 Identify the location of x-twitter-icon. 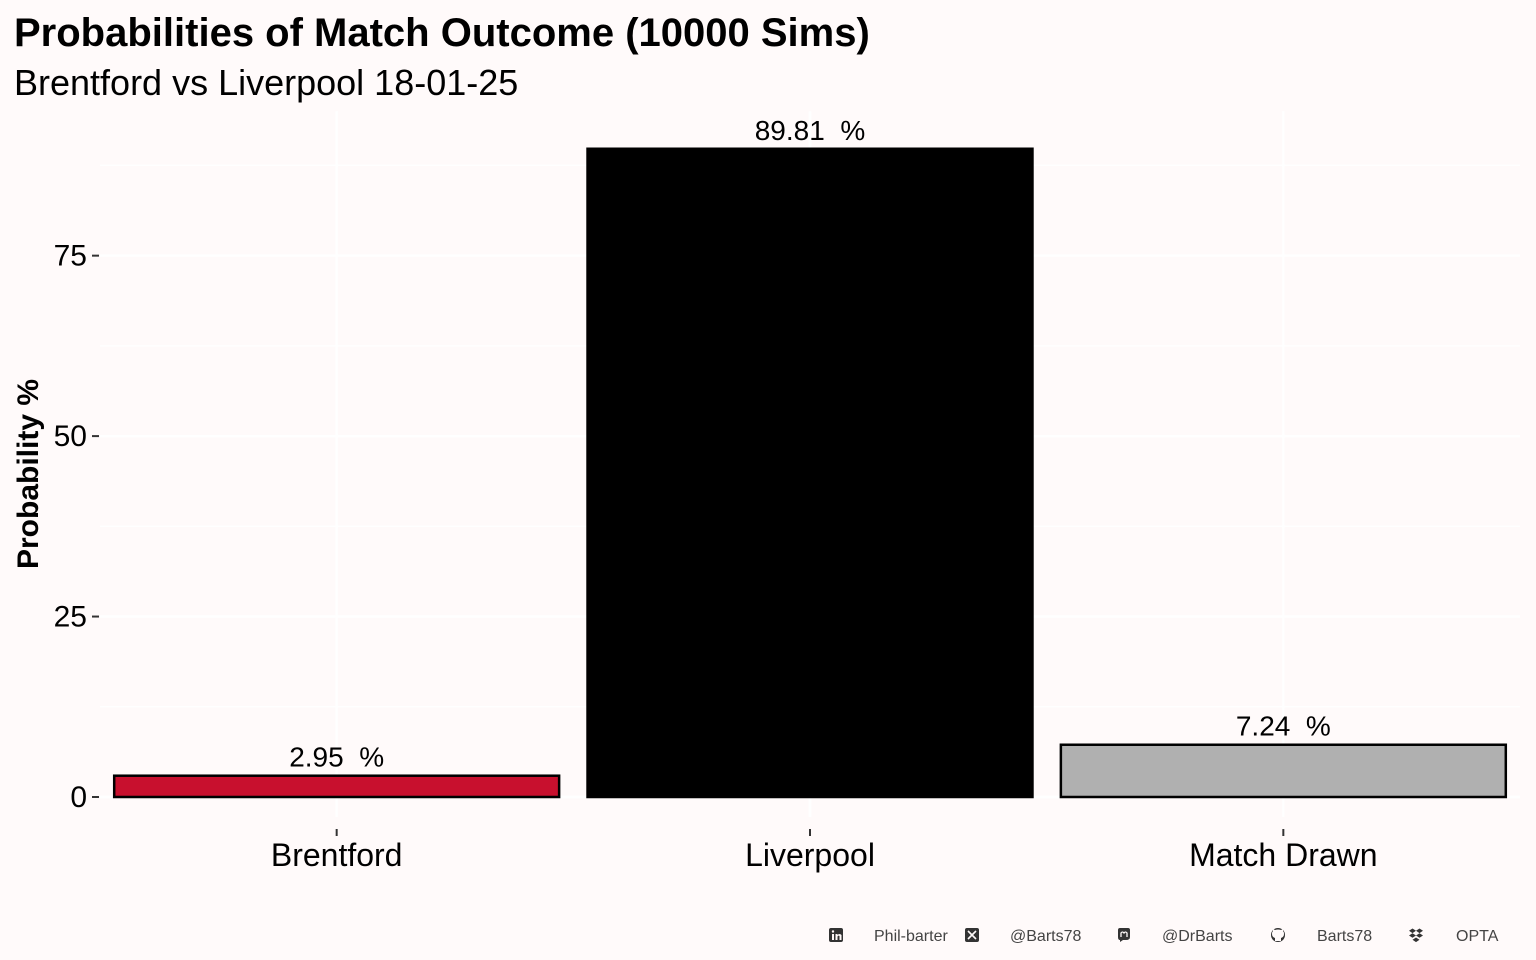
(972, 935).